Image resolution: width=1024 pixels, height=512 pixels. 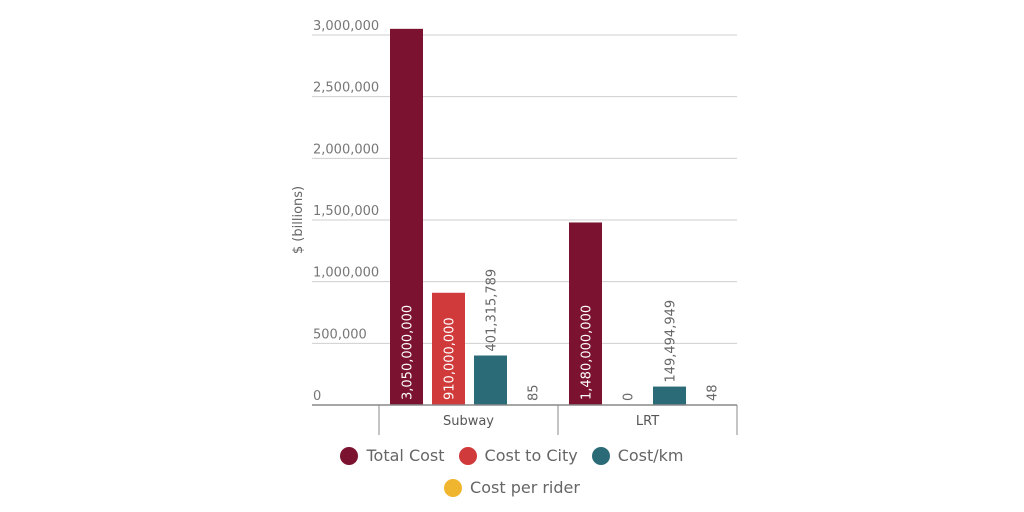 I want to click on legend-item: Cost per rider, so click(x=512, y=487).